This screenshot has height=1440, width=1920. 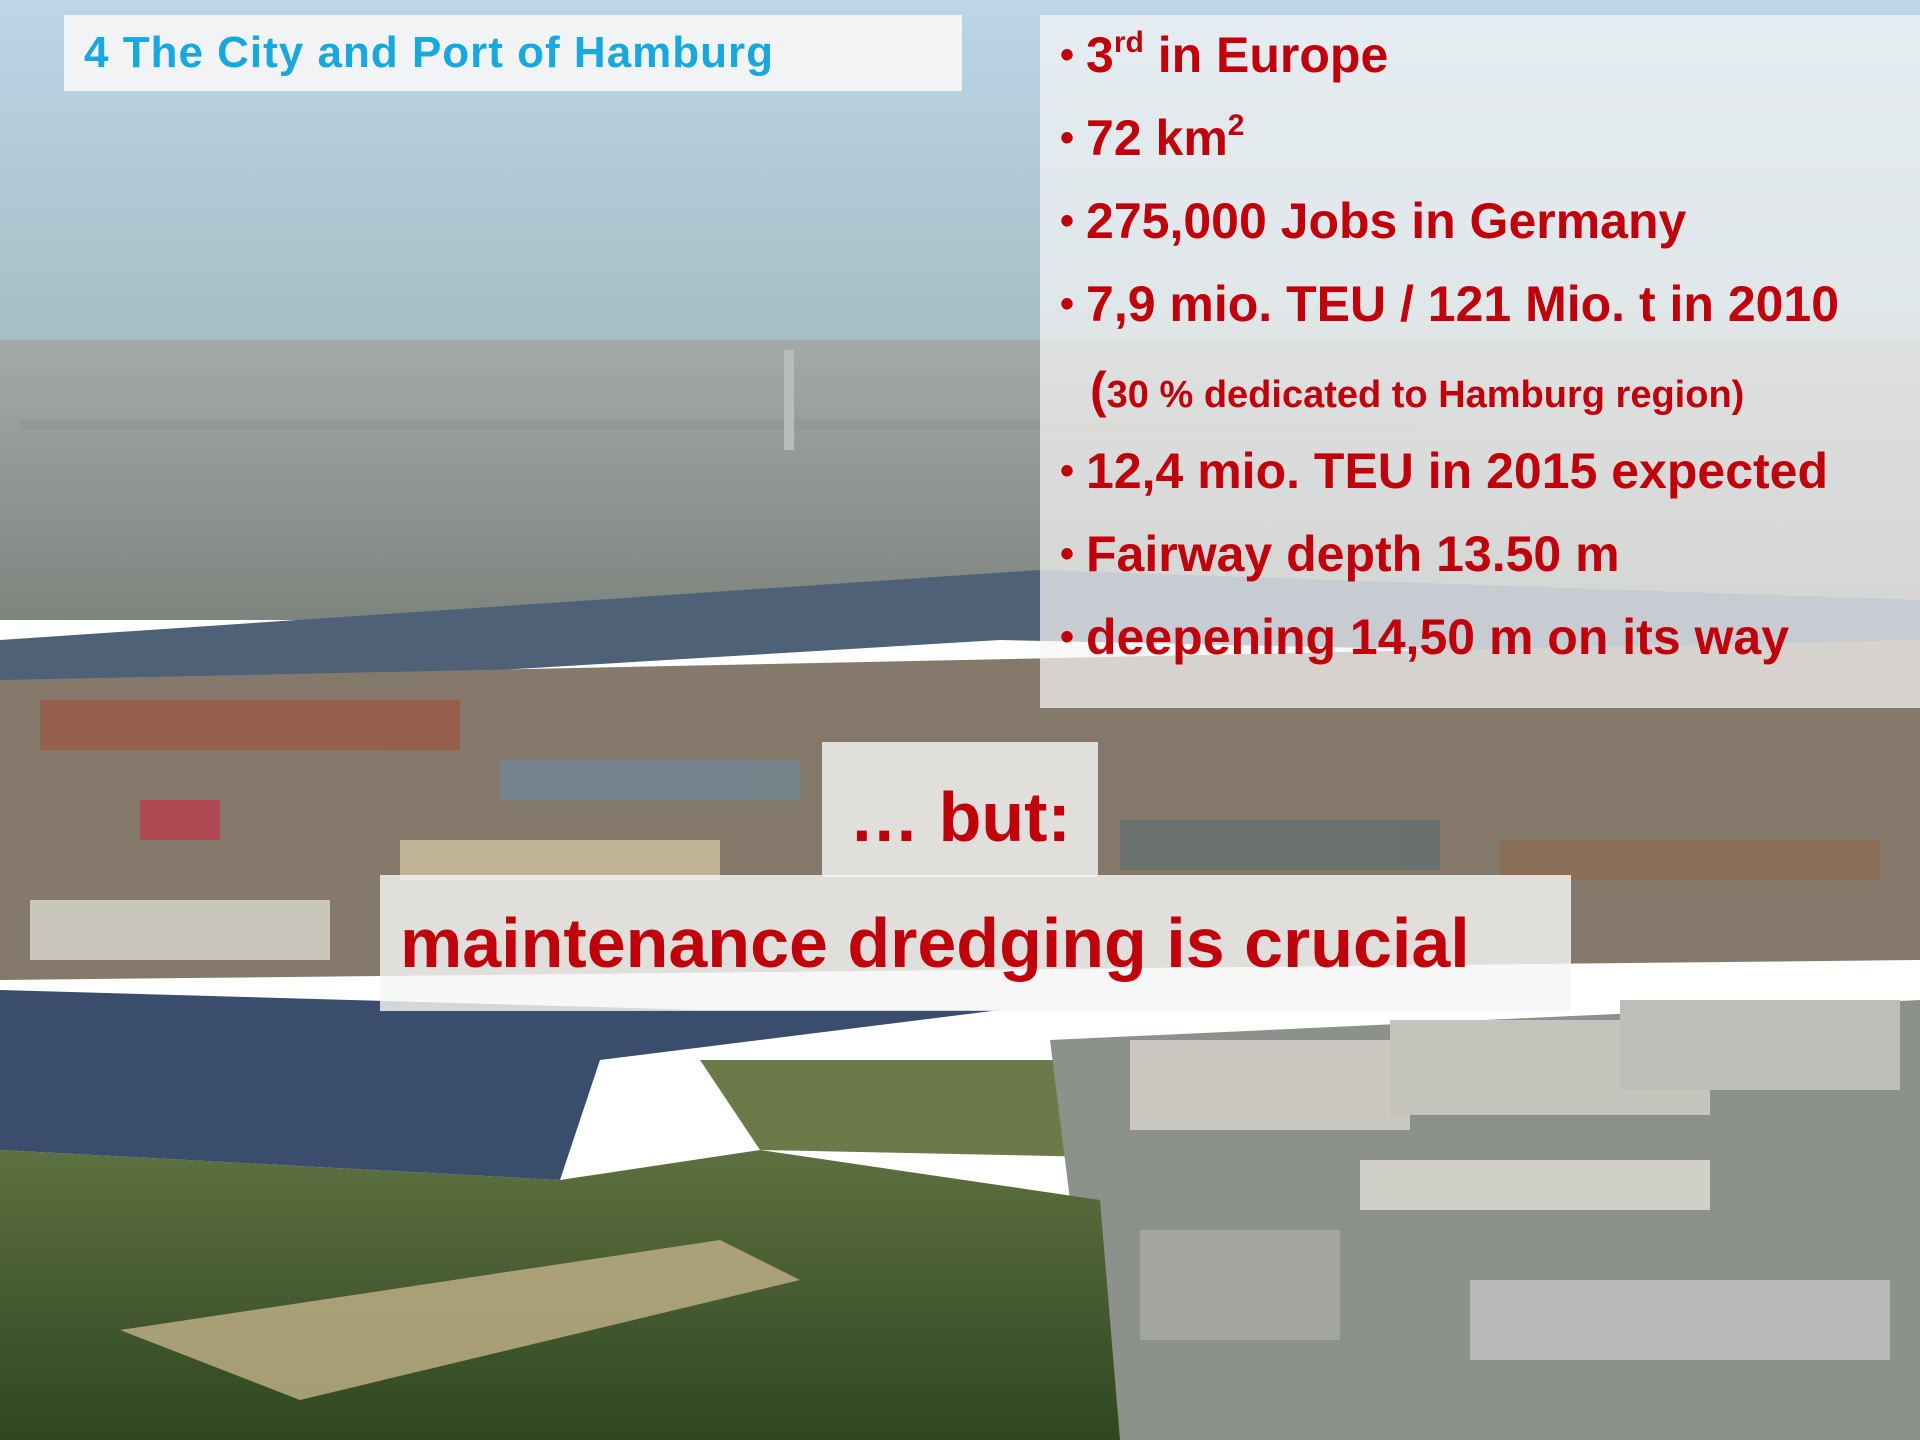 I want to click on but-label: … but:, so click(x=960, y=809).